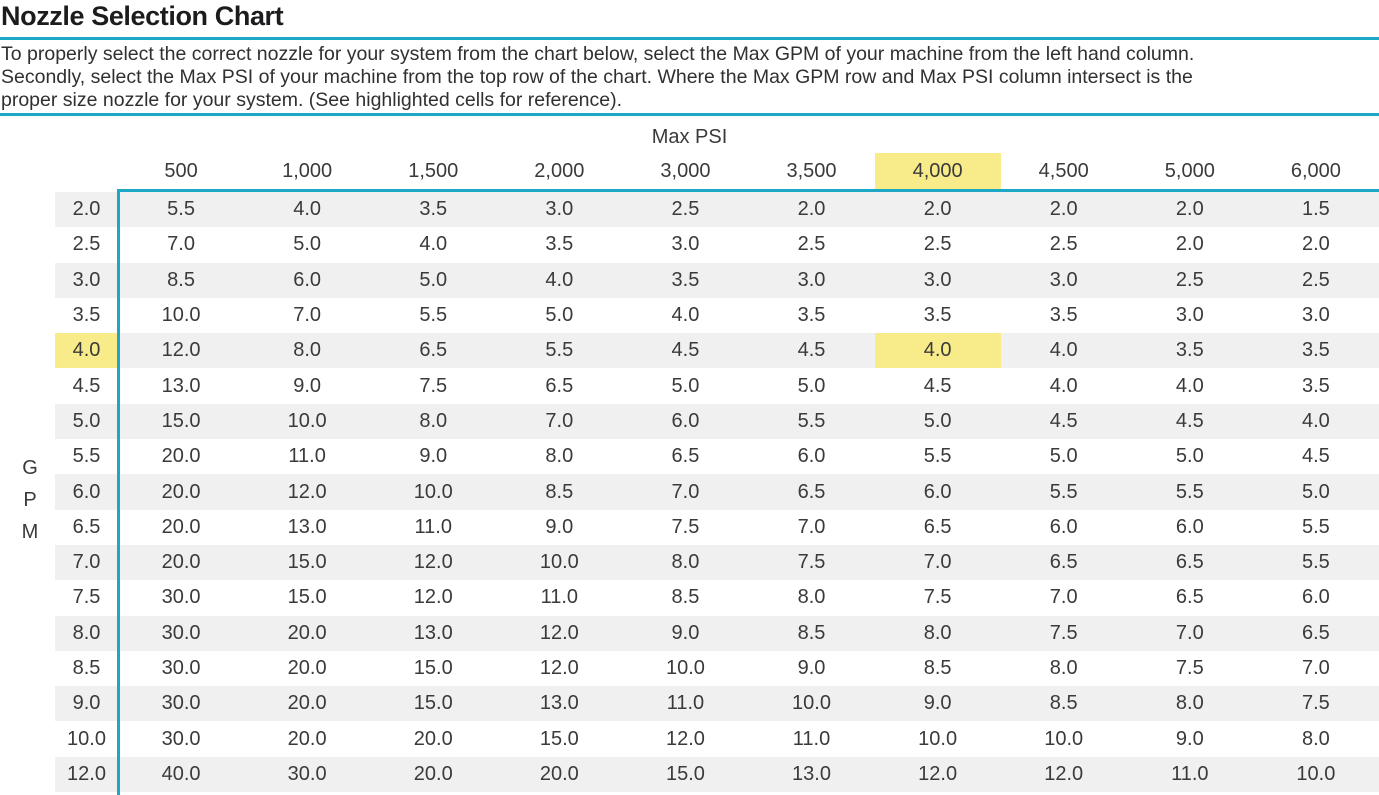 Image resolution: width=1379 pixels, height=795 pixels. Describe the element at coordinates (717, 456) in the screenshot. I see `table-row: 5.5 20.0 11.0 9.0 8.0 6.5 6.0 5.5 5.0 5.0 4.5` at that location.